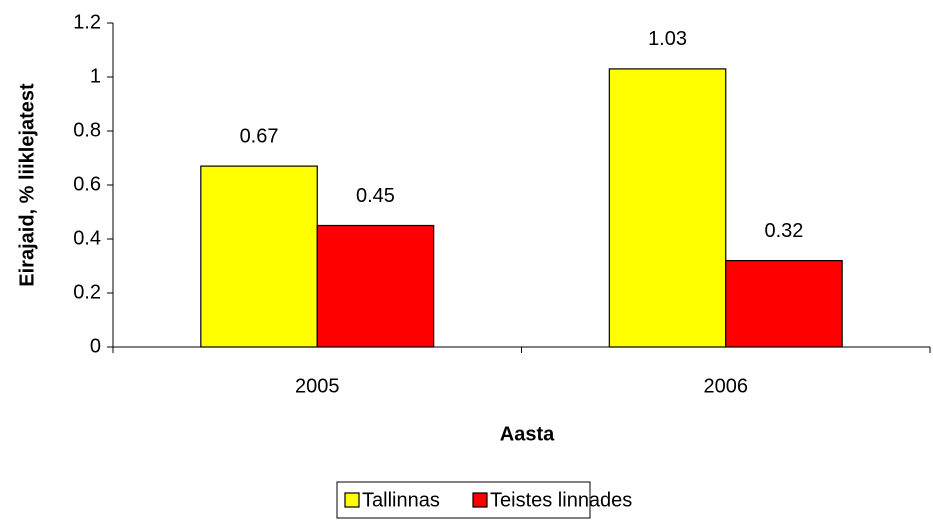  What do you see at coordinates (726, 386) in the screenshot?
I see `x-tick-label: 2006` at bounding box center [726, 386].